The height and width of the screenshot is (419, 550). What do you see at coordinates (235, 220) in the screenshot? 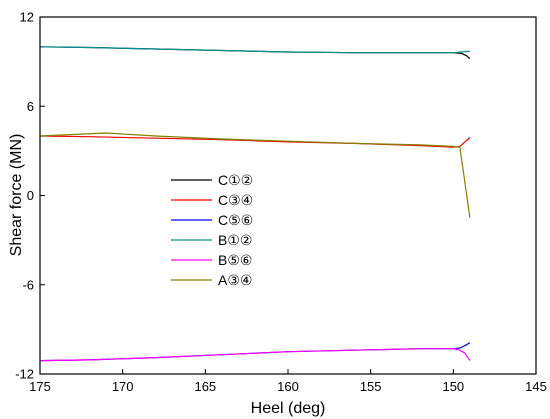
I see `legend-label: C⑤⑥` at bounding box center [235, 220].